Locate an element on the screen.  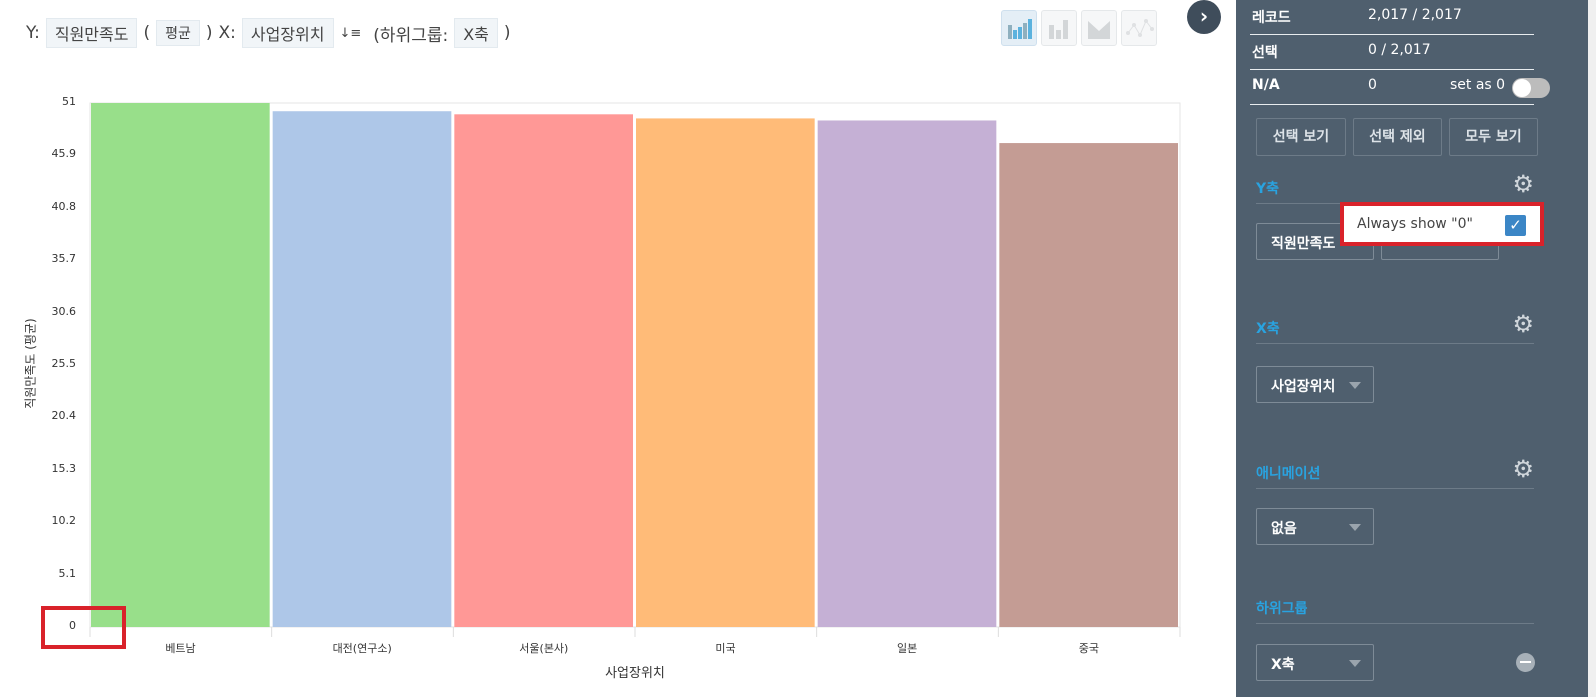
y-axis-section: Y축 ⚙ is located at coordinates (1395, 188).